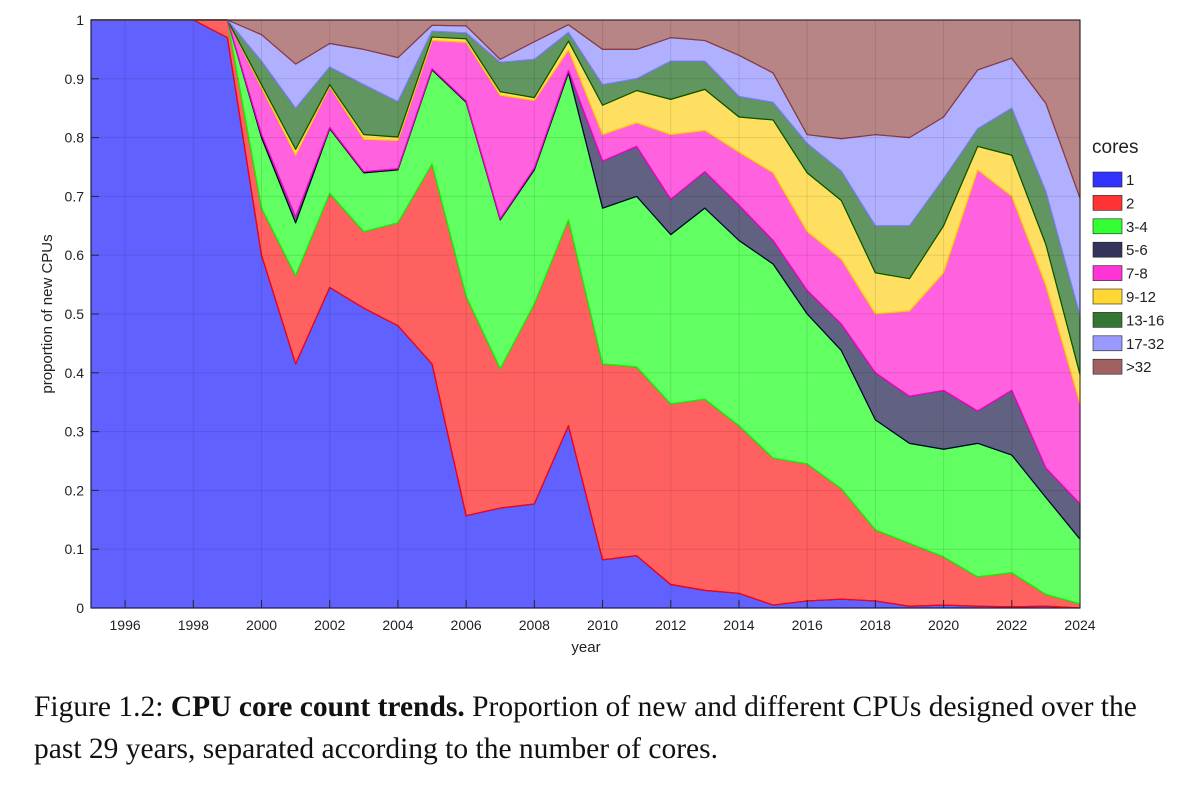 This screenshot has height=791, width=1200. Describe the element at coordinates (75, 490) in the screenshot. I see `y-tick-label-2: 0.2` at that location.